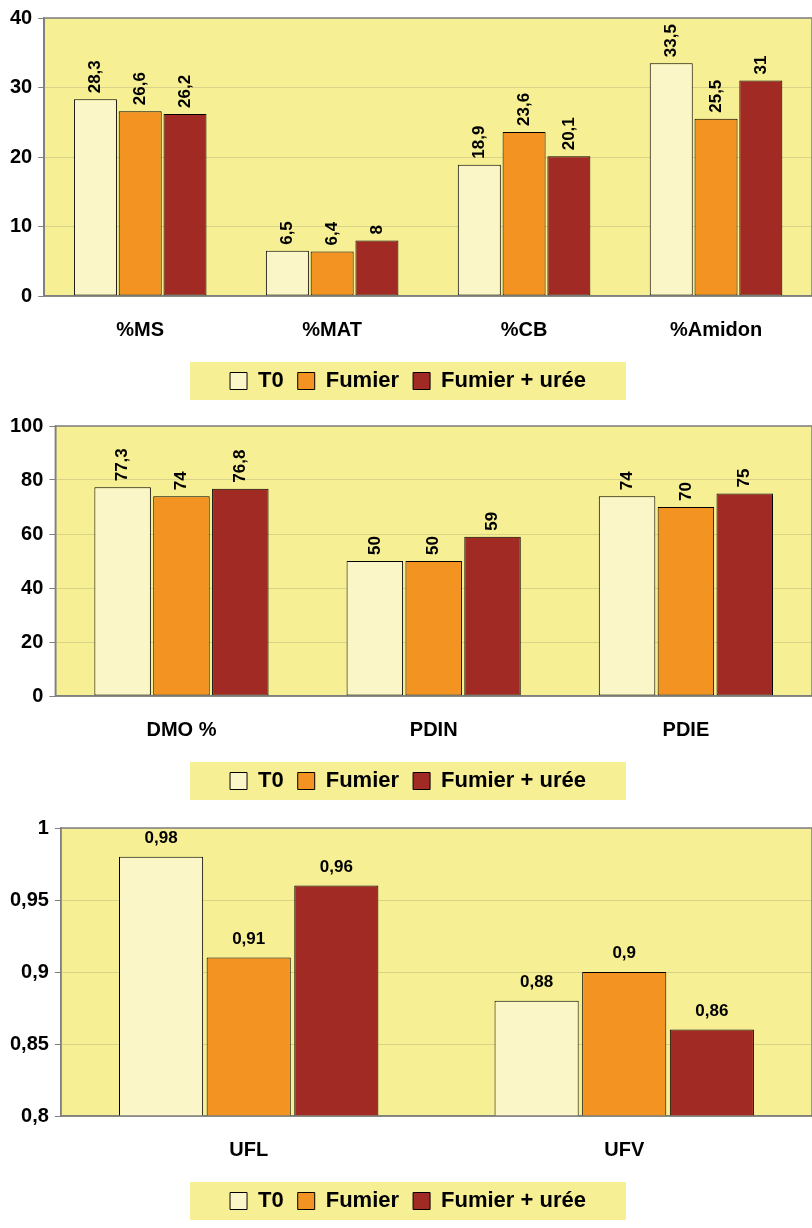  What do you see at coordinates (43, 826) in the screenshot?
I see `y-tick-label: 1` at bounding box center [43, 826].